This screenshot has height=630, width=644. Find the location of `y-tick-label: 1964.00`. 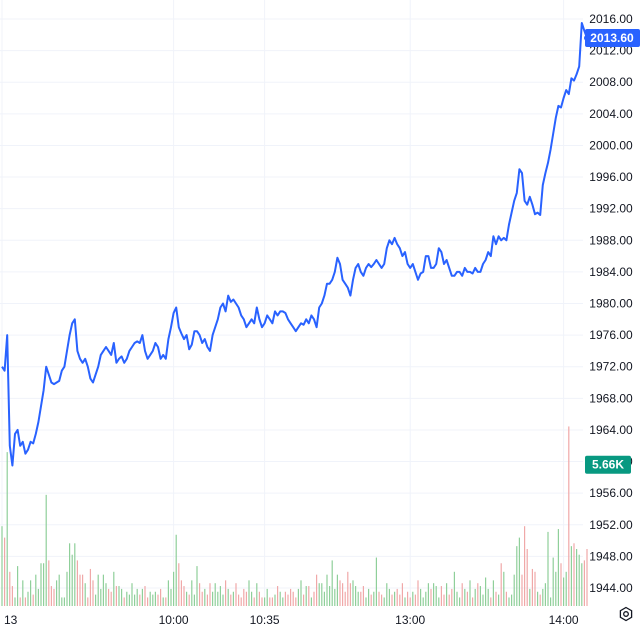

y-tick-label: 1964.00 is located at coordinates (611, 430).